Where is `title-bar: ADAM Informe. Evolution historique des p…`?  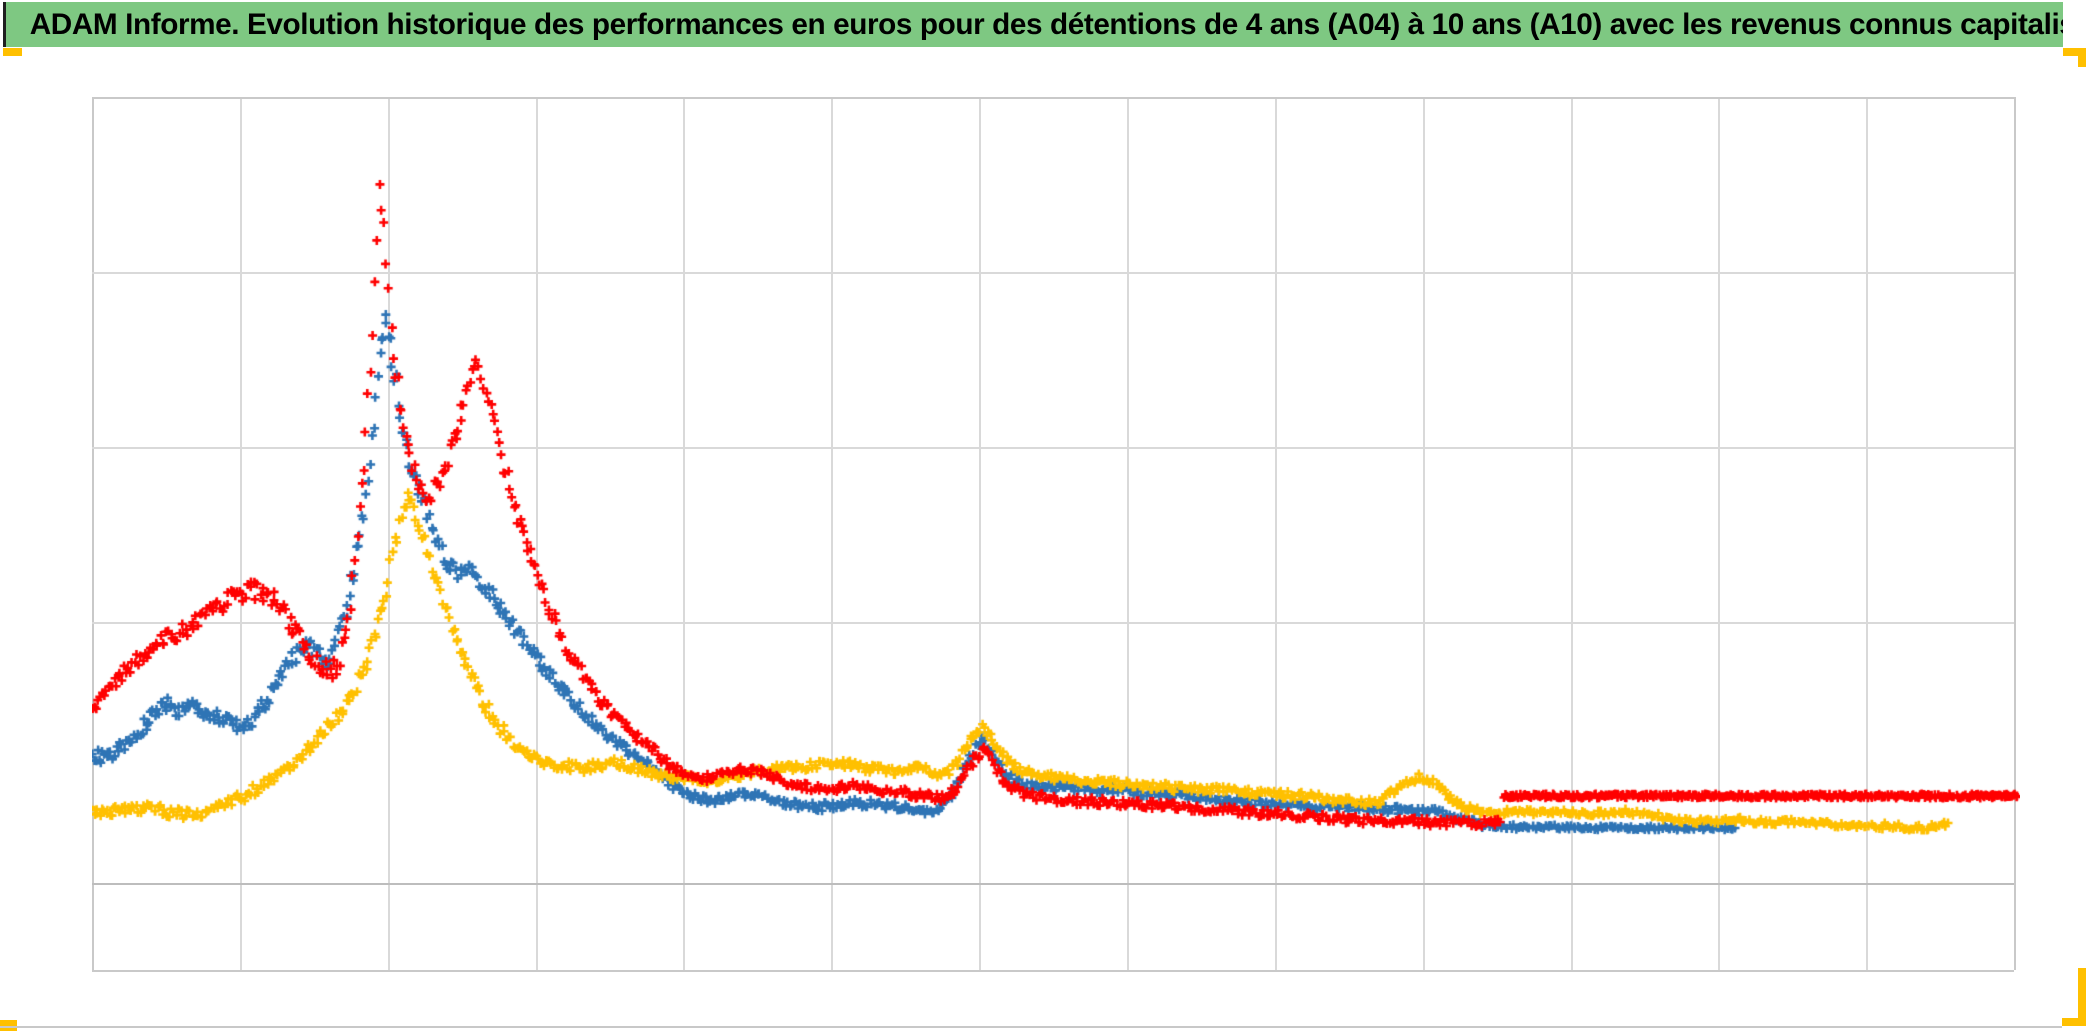
title-bar: ADAM Informe. Evolution historique des p… is located at coordinates (1033, 24).